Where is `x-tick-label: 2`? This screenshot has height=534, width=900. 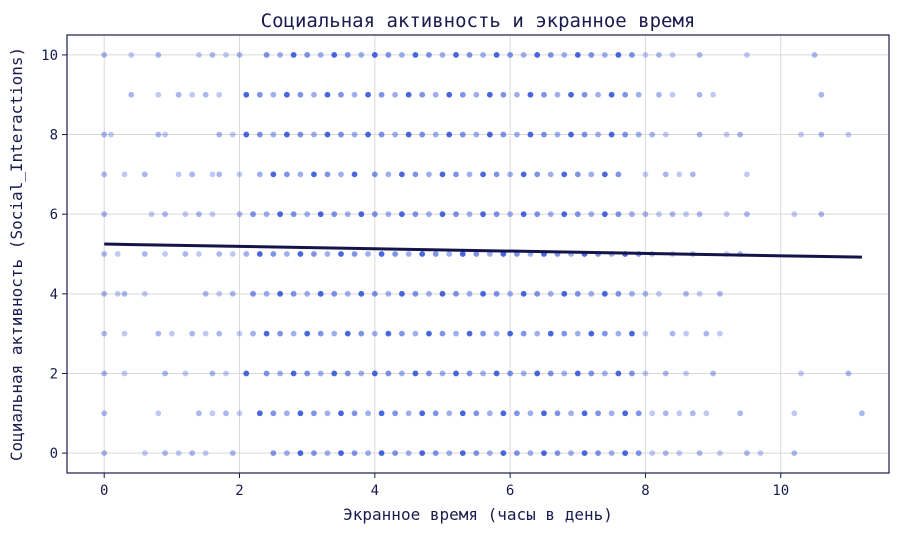 x-tick-label: 2 is located at coordinates (239, 491).